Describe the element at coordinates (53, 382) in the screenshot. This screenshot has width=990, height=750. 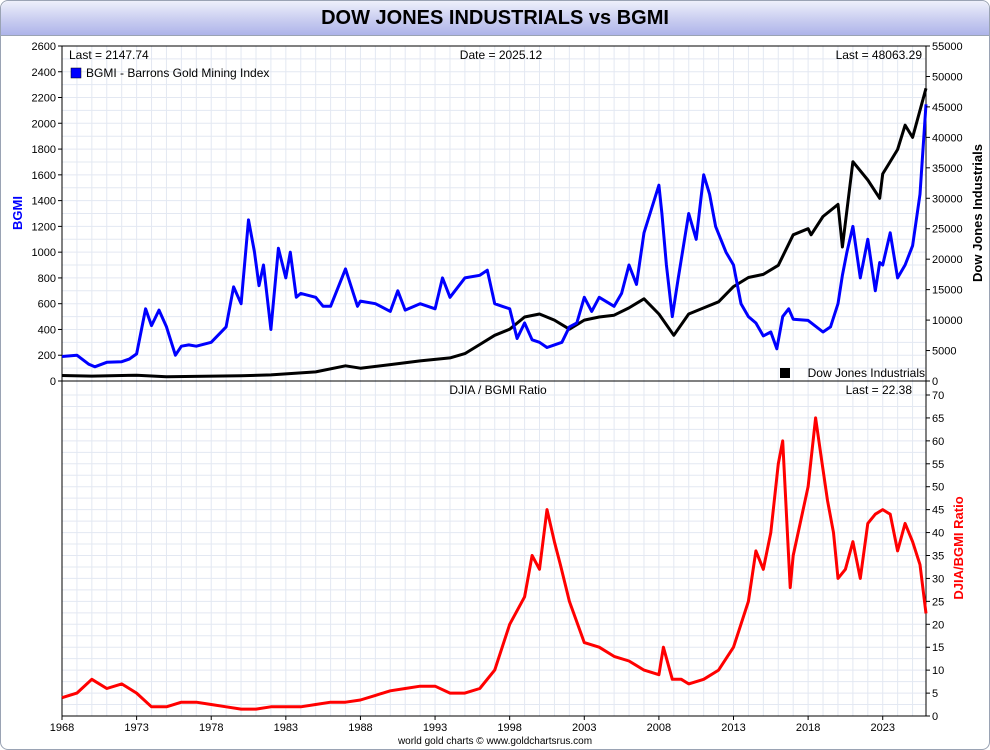
I see `y-left-tick-label: 0` at that location.